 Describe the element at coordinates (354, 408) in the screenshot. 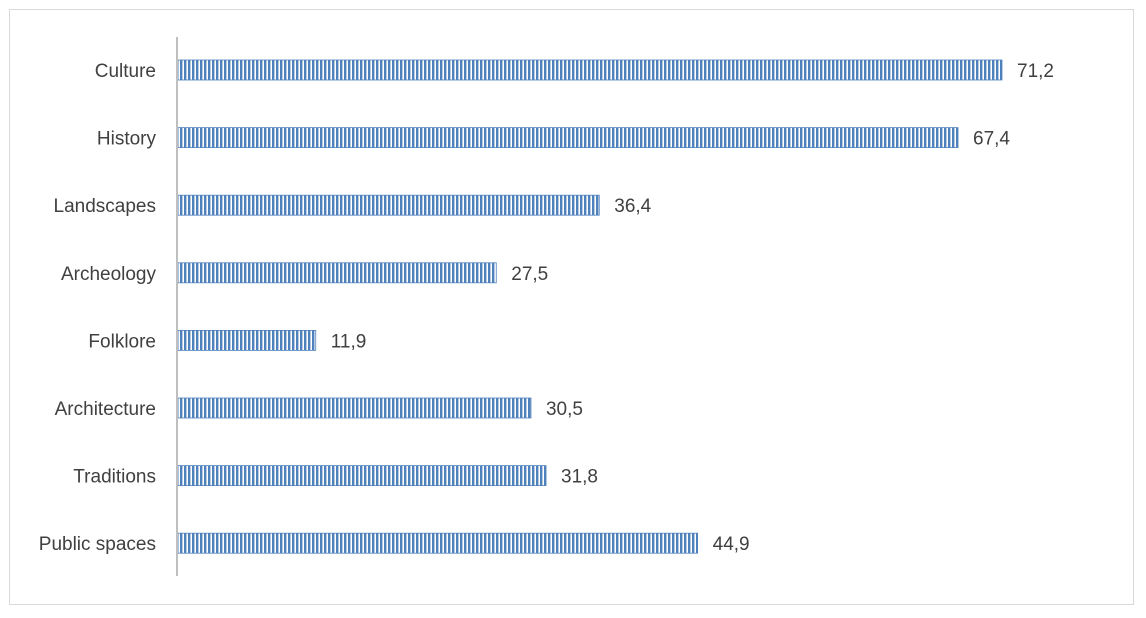

I see `bar-architecture` at that location.